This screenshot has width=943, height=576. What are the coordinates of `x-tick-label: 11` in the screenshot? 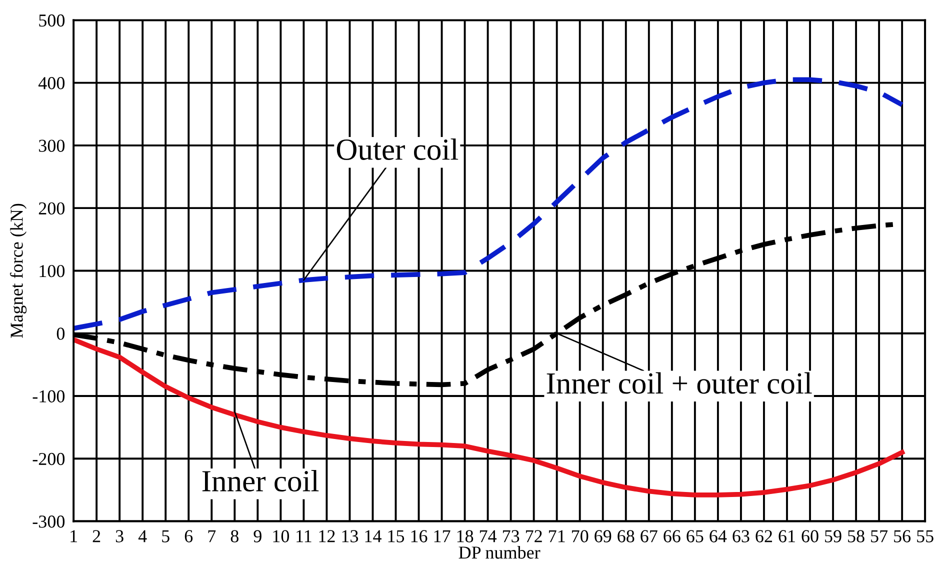 It's located at (304, 536).